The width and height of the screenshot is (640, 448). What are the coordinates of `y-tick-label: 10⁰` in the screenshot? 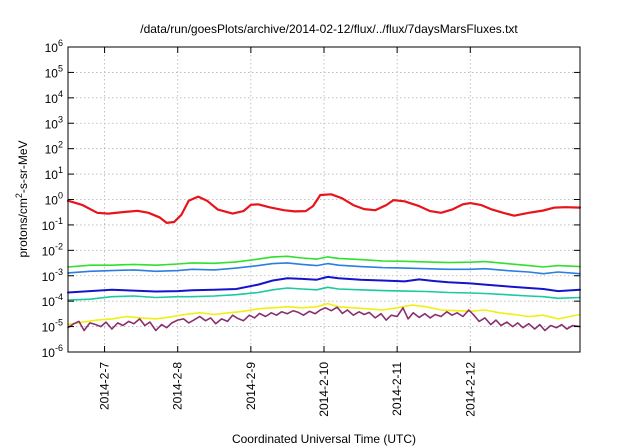 It's located at (54, 199).